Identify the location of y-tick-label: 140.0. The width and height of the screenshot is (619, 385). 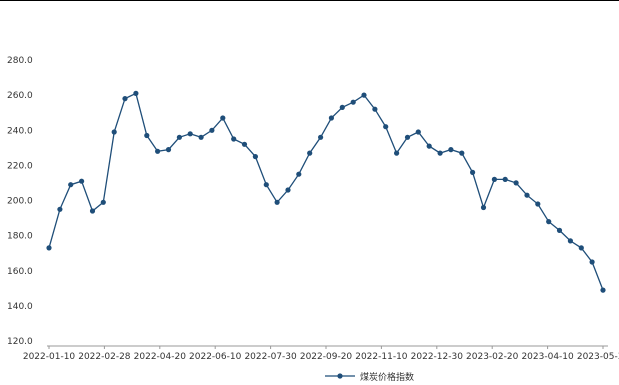
(20, 307).